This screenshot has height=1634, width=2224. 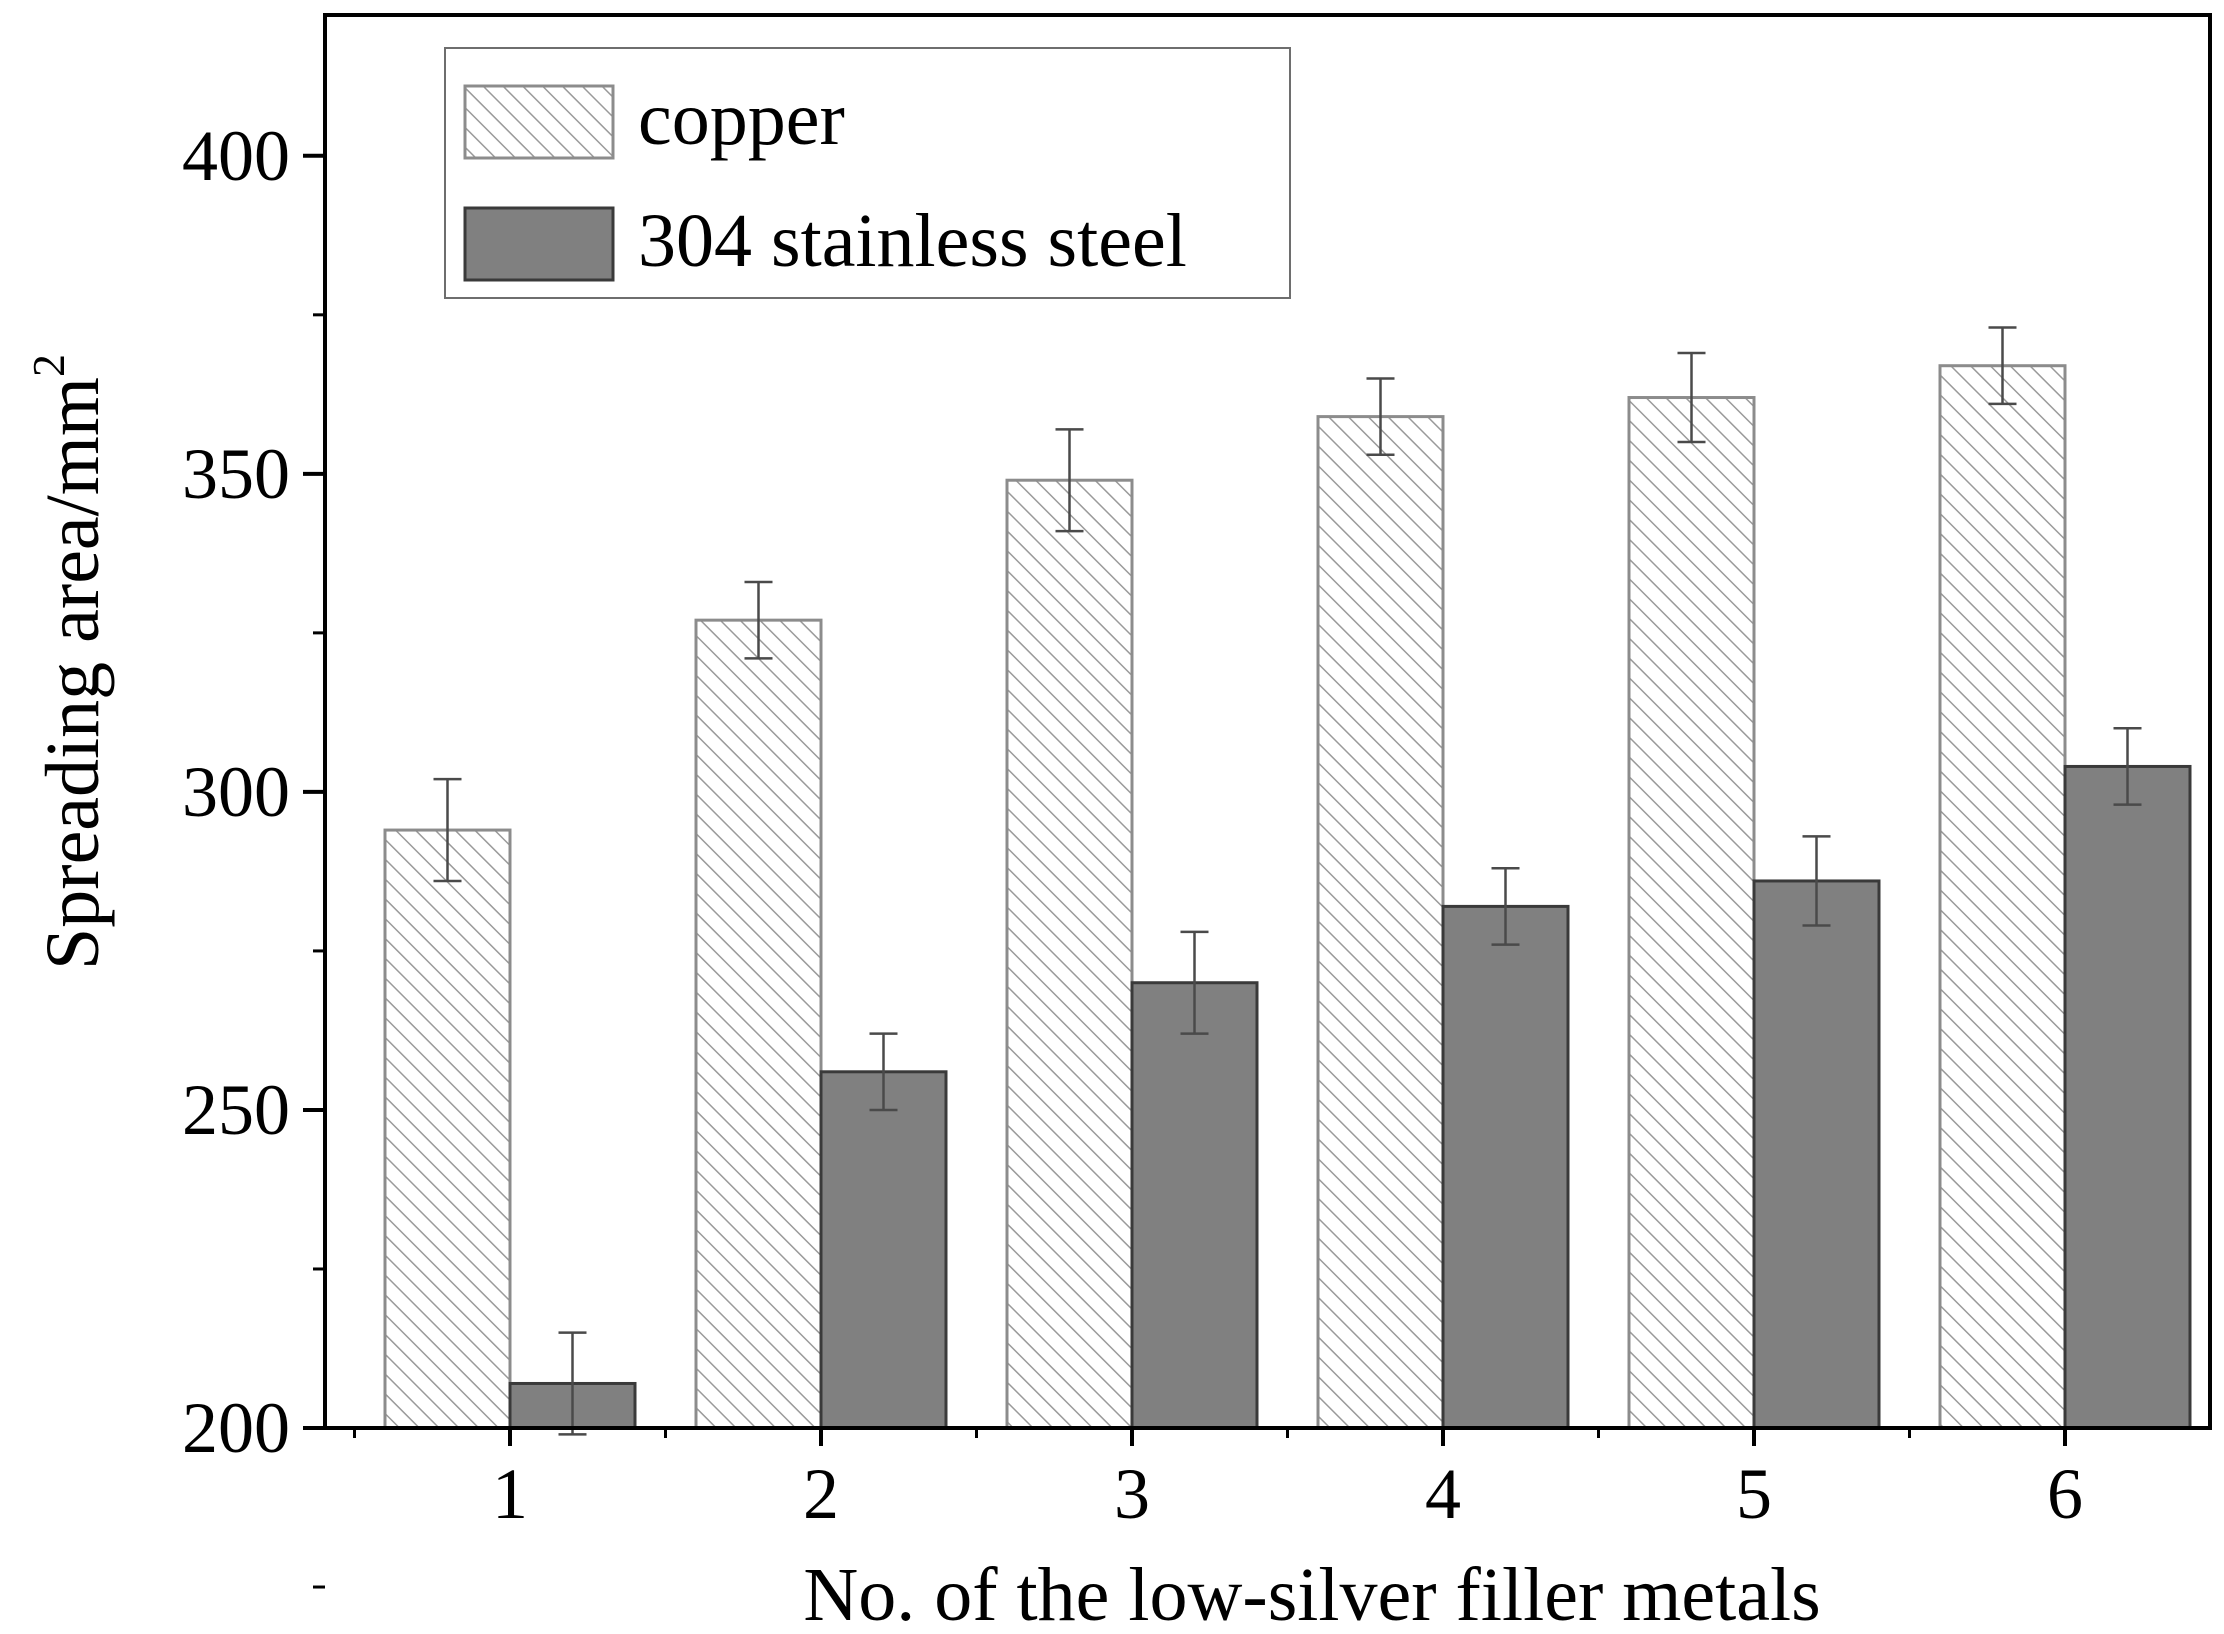 What do you see at coordinates (48, 365) in the screenshot?
I see `y-axis-title-superscript: 2` at bounding box center [48, 365].